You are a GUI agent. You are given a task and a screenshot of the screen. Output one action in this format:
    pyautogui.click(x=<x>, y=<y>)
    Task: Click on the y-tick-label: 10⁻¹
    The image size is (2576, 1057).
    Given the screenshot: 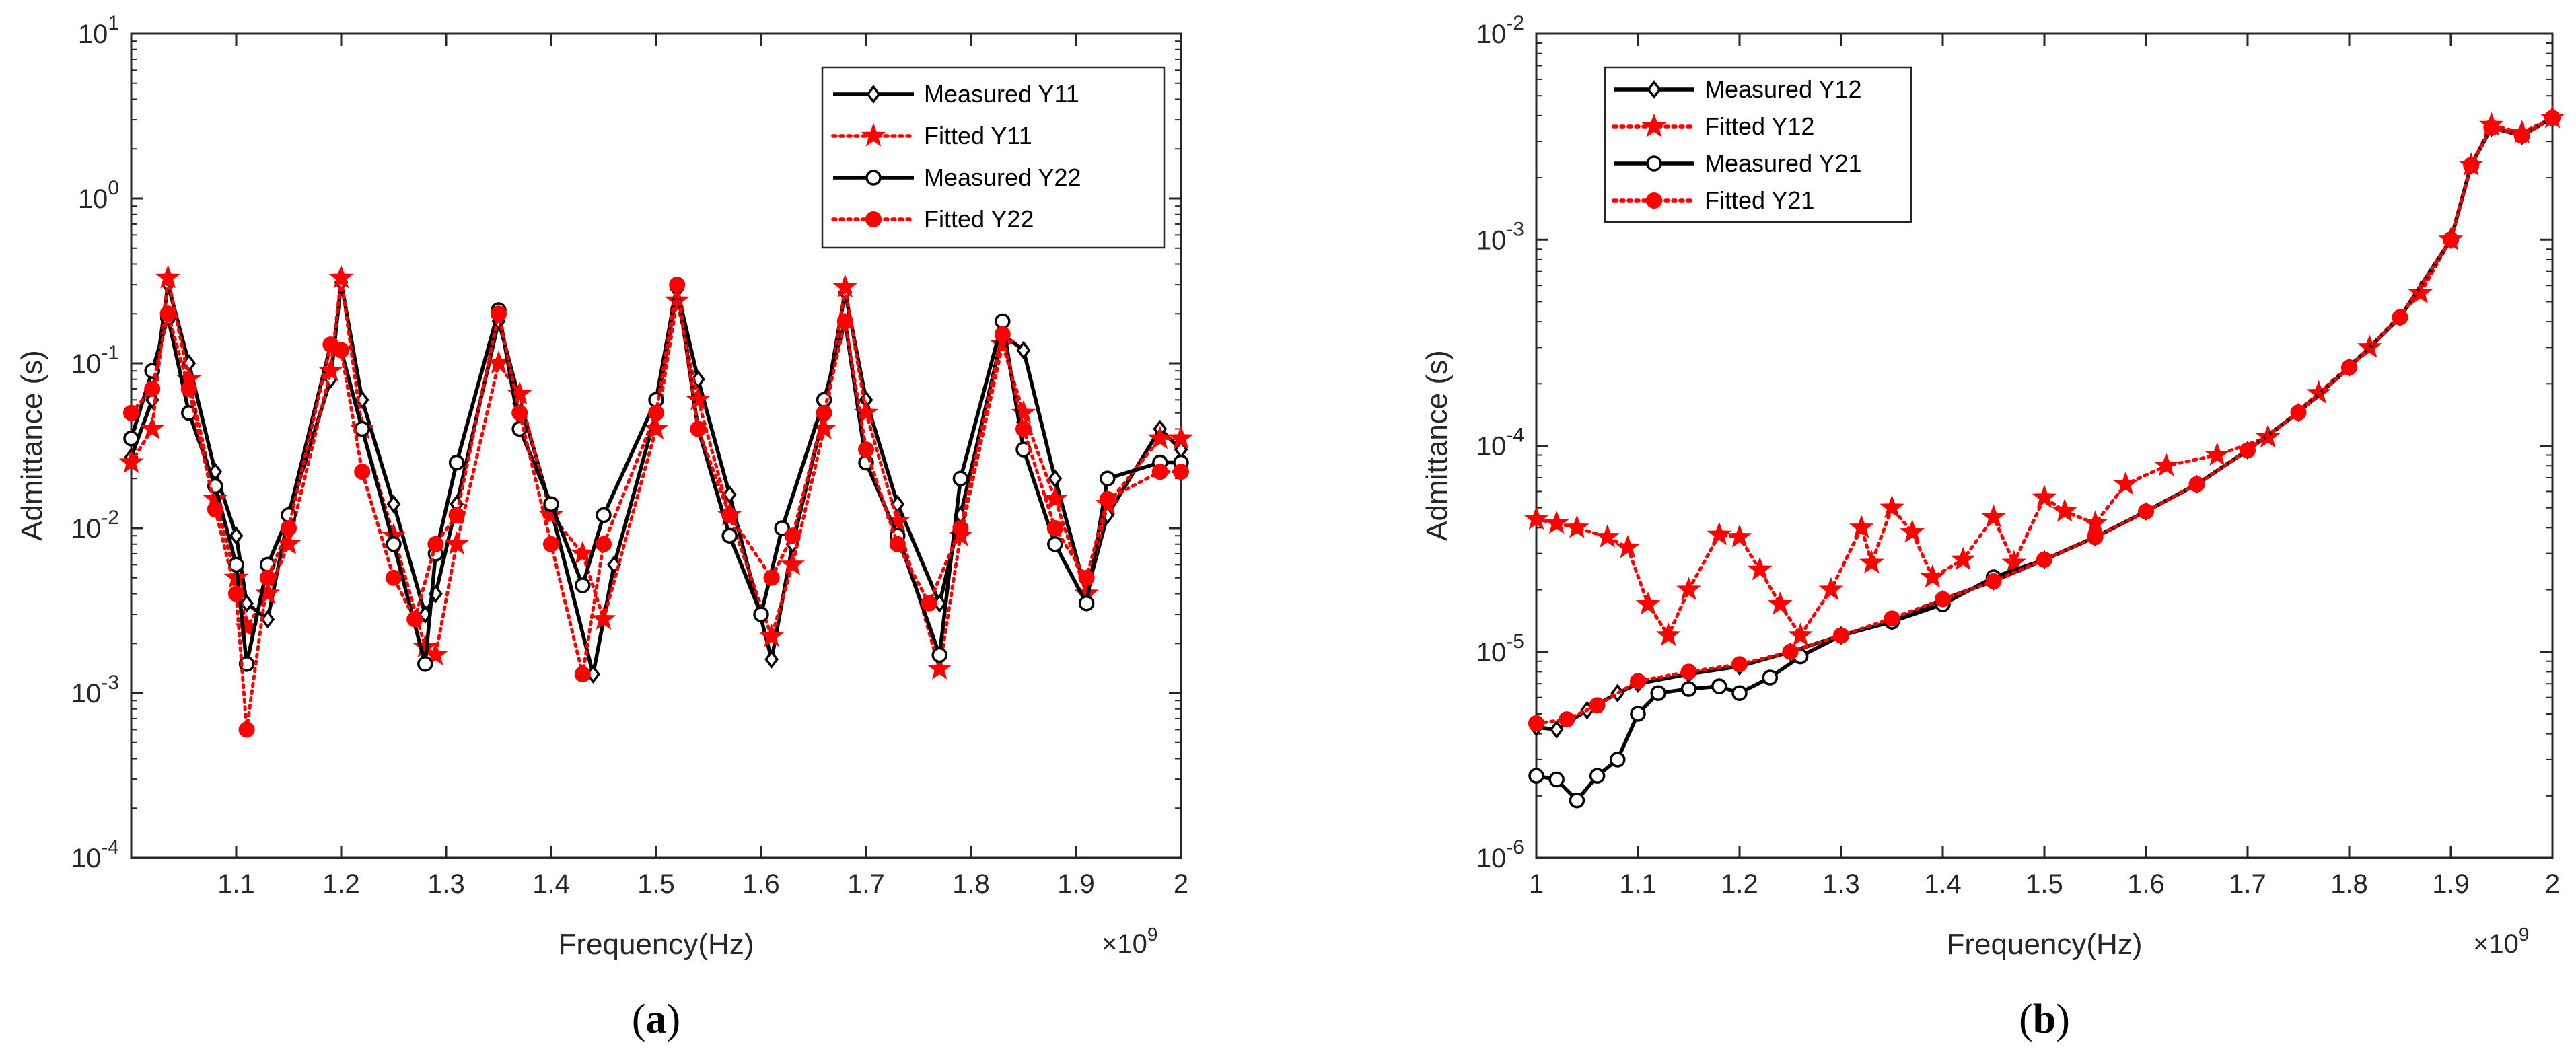 What is the action you would take?
    pyautogui.click(x=95, y=360)
    